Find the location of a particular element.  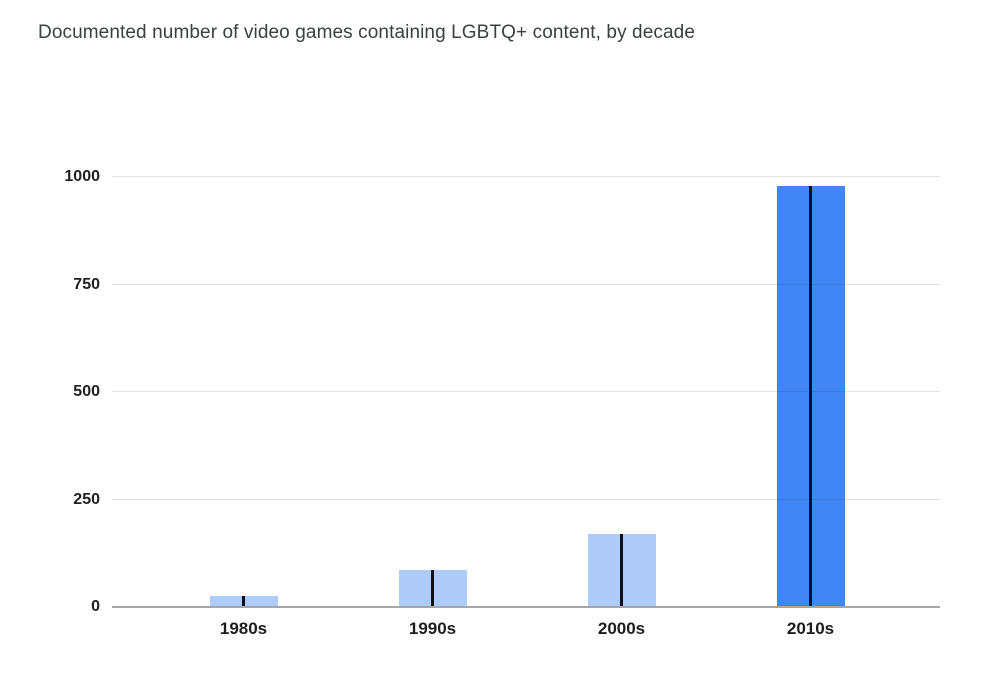

bar-1980s is located at coordinates (243, 601).